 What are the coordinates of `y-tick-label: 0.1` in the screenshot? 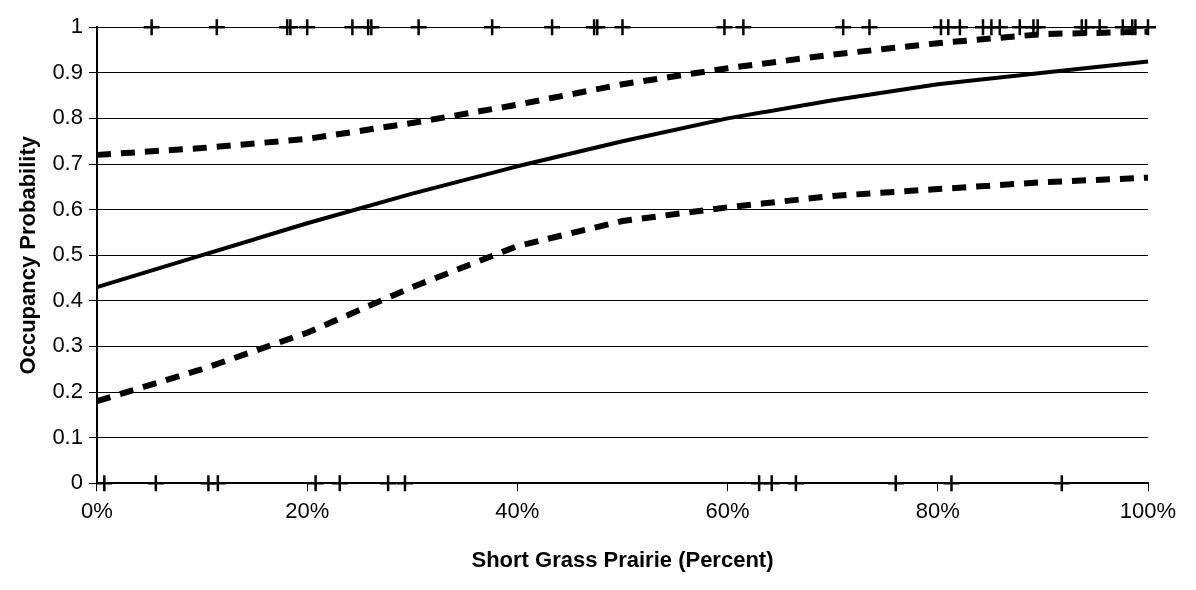 It's located at (67, 436).